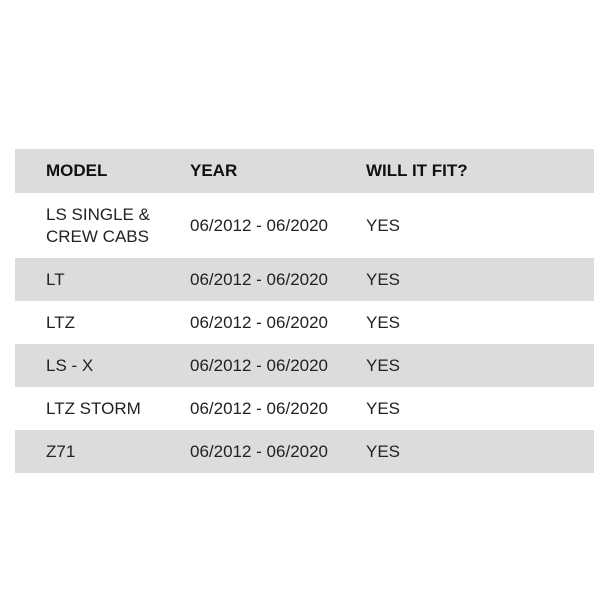 This screenshot has height=608, width=608. I want to click on table-row: LTZ 06/2012 - 06/2020 YES, so click(304, 322).